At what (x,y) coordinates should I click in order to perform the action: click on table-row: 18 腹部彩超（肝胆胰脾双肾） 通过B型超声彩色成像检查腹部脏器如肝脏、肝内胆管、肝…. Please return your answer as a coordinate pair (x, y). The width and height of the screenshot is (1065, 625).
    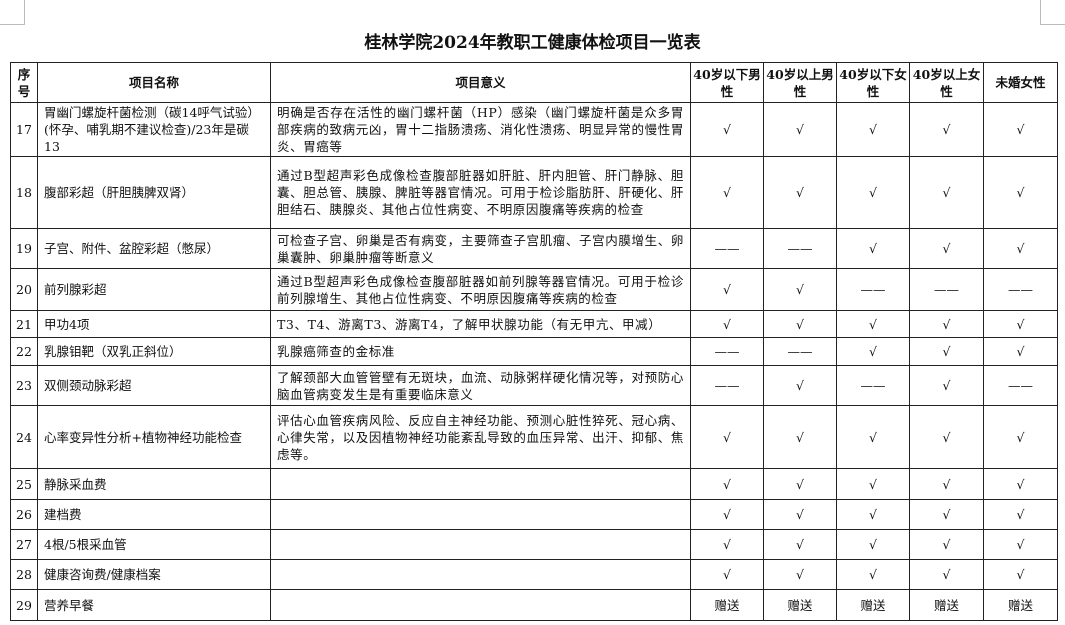
    Looking at the image, I should click on (534, 192).